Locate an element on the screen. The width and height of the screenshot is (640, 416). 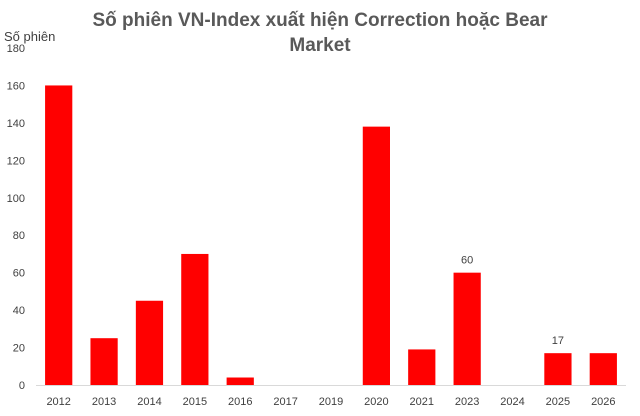
y-tick-label: 0 is located at coordinates (22, 386).